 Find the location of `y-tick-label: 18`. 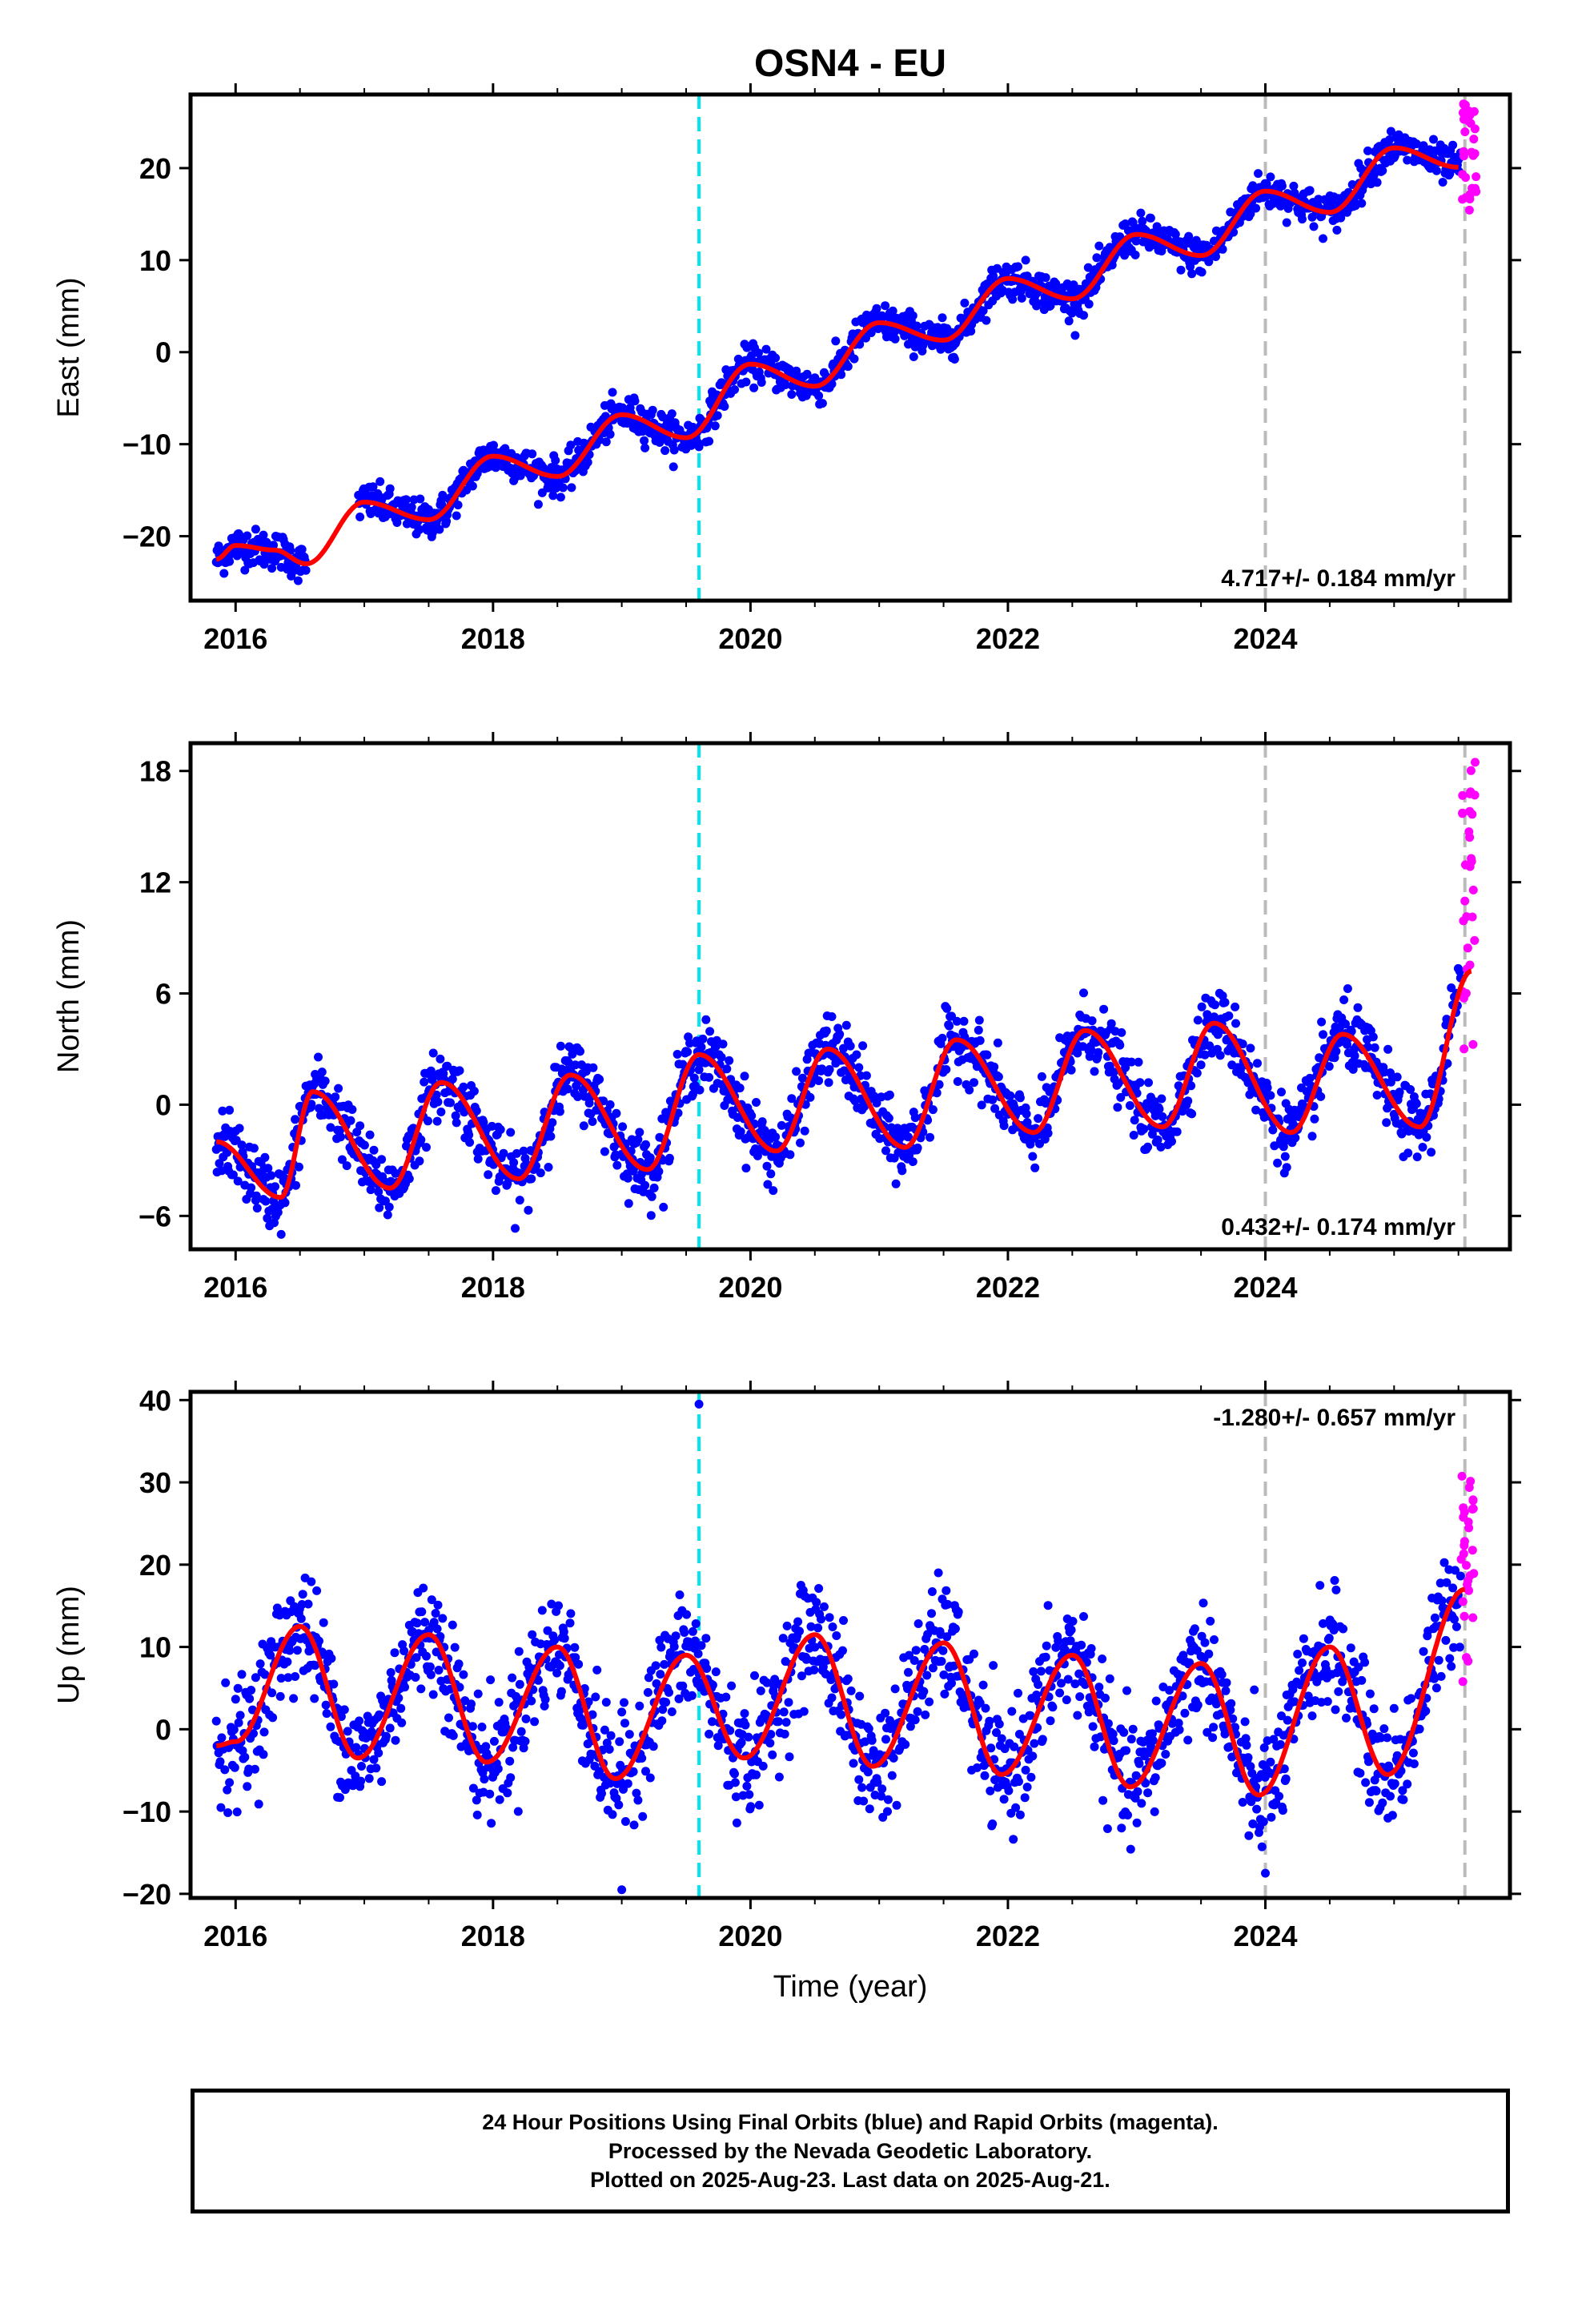

y-tick-label: 18 is located at coordinates (155, 772).